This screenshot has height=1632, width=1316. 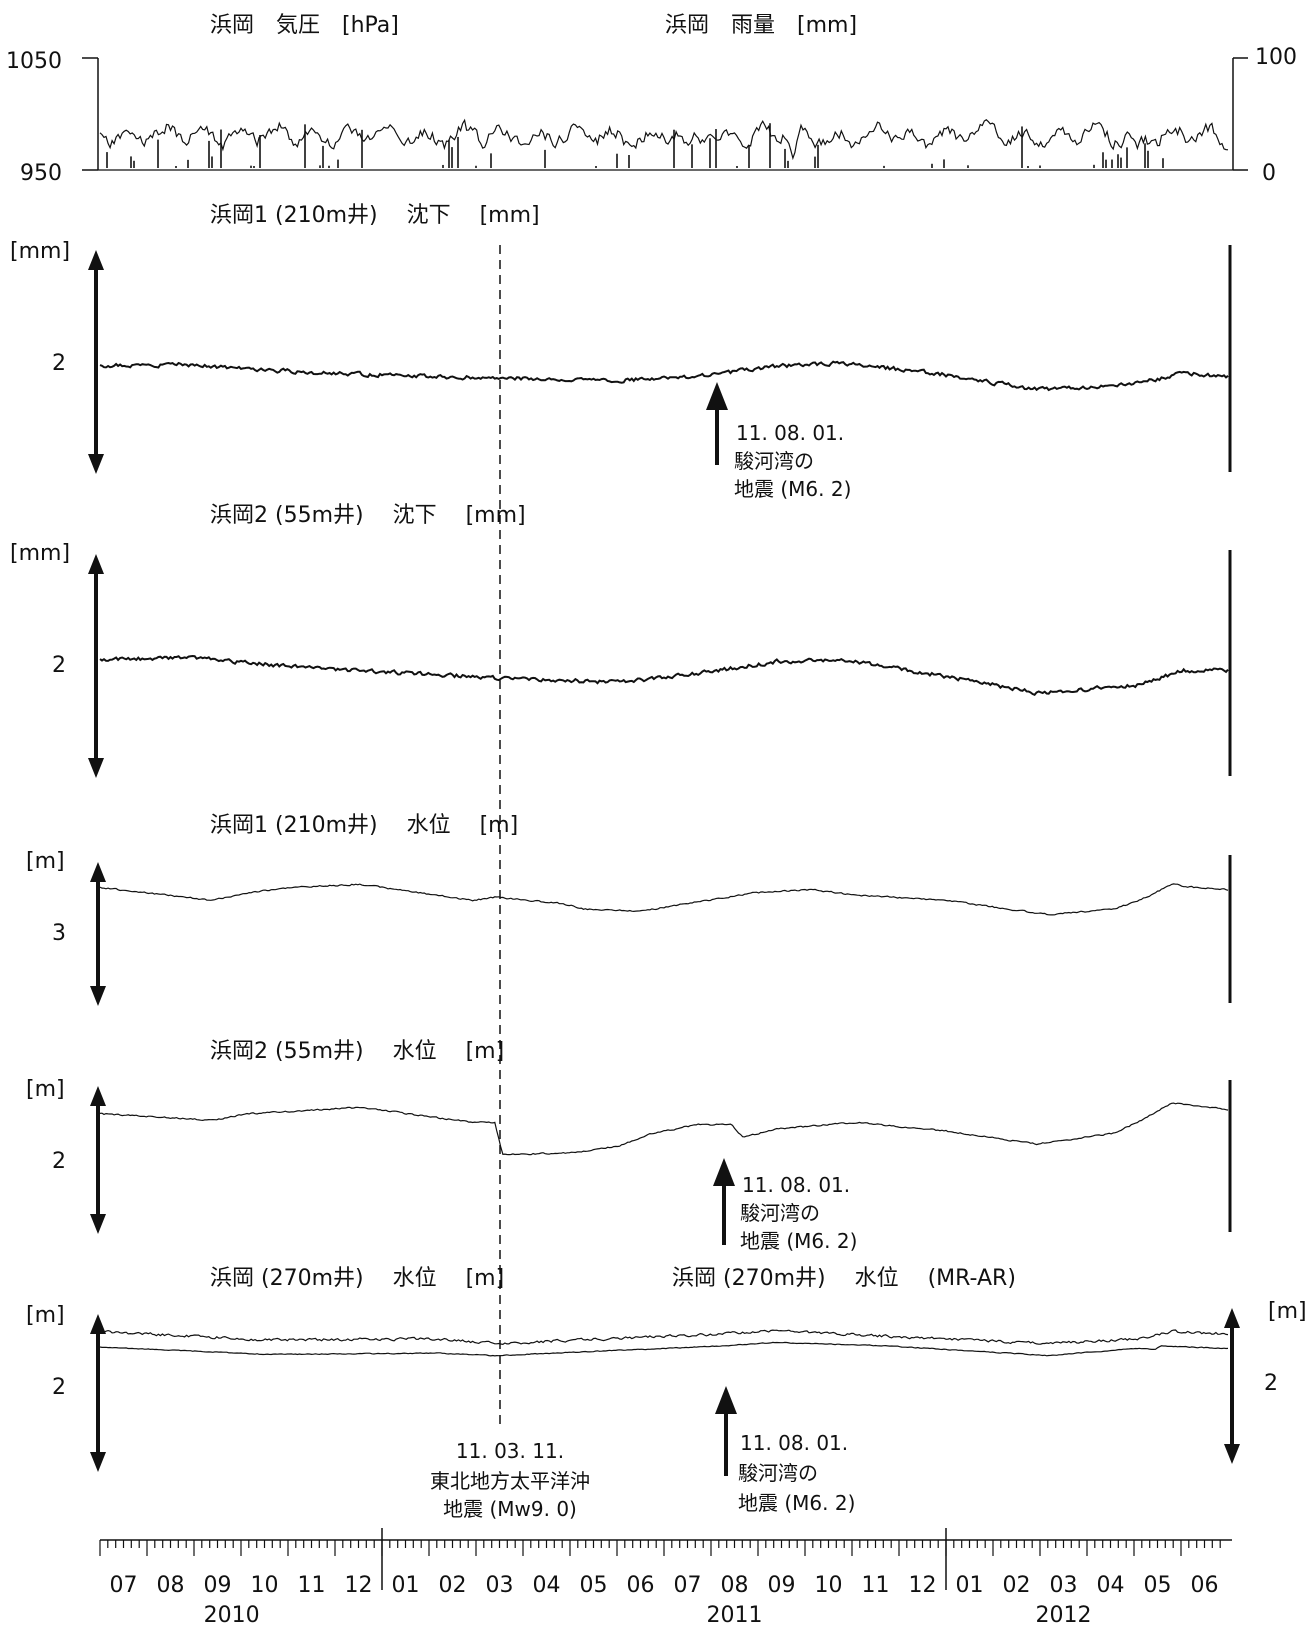 What do you see at coordinates (59, 363) in the screenshot?
I see `subsidence-1-scale: 2` at bounding box center [59, 363].